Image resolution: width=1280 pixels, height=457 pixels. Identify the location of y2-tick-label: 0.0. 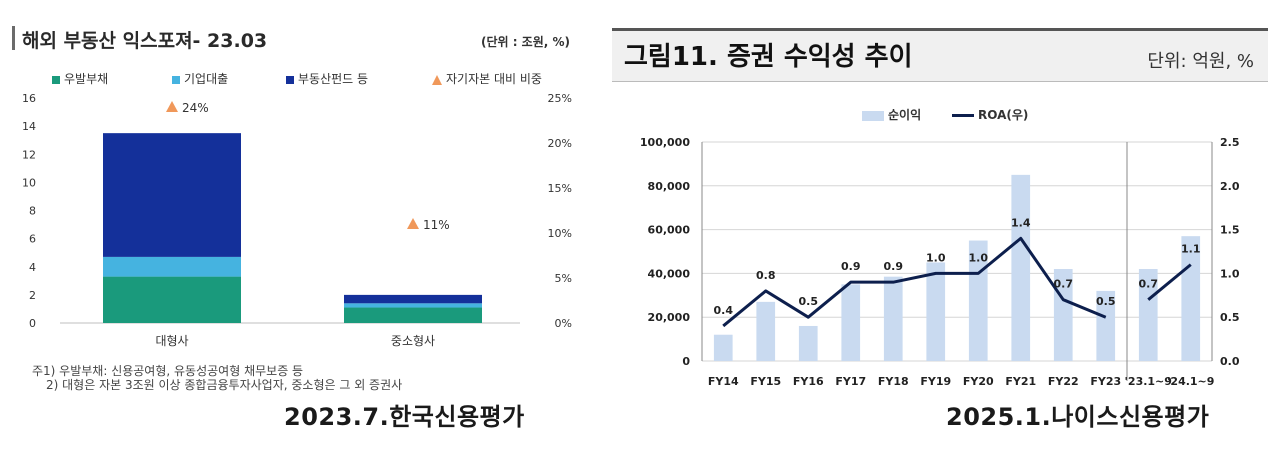
(1230, 361).